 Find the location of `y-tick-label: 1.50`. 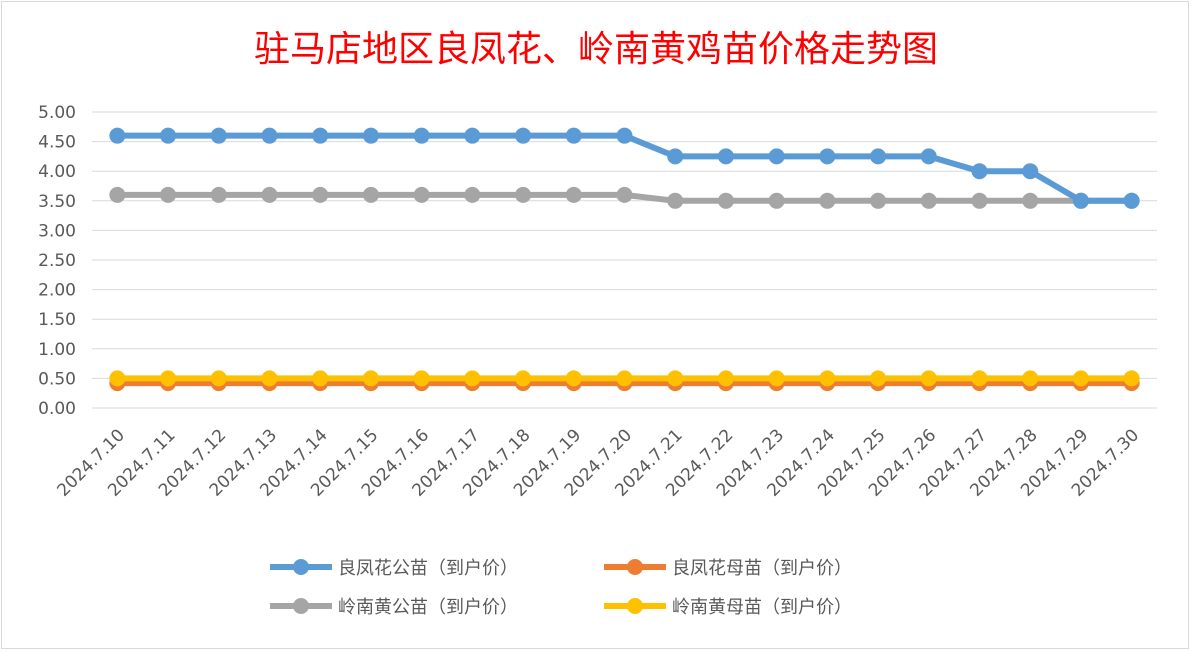

y-tick-label: 1.50 is located at coordinates (57, 320).